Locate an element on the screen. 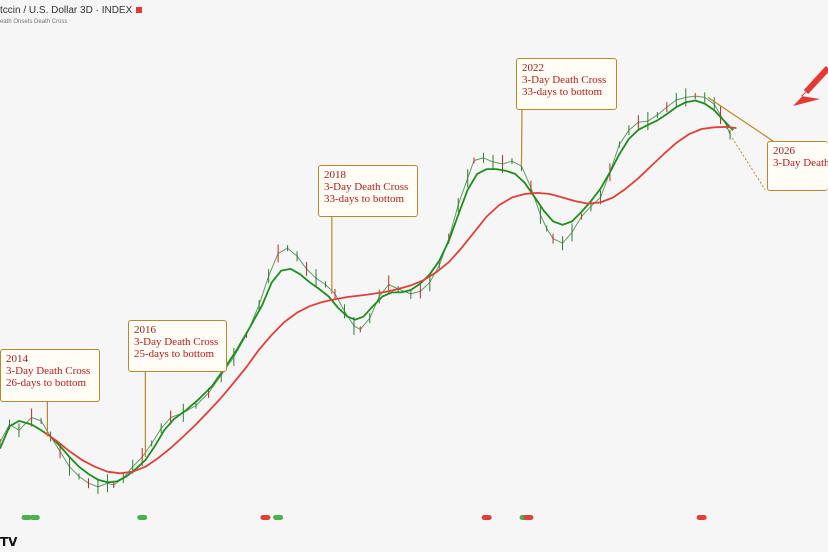  callout-2016: 2016 3-Day Death Cross 25-days to bottom is located at coordinates (177, 346).